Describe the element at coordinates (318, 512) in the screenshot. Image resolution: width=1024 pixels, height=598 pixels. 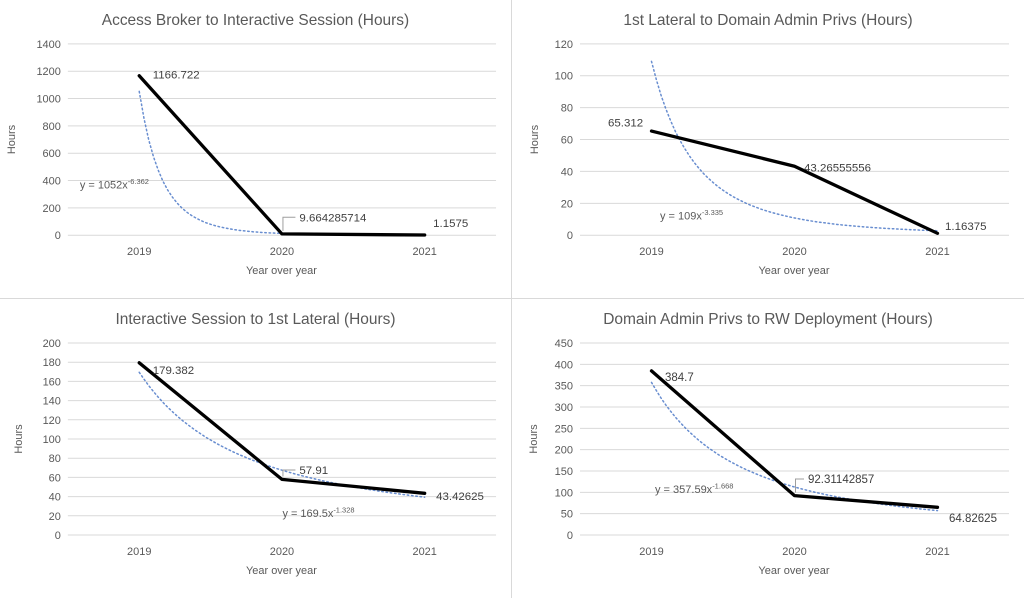
I see `trendline-equation: y = 169.5x-1.328` at that location.